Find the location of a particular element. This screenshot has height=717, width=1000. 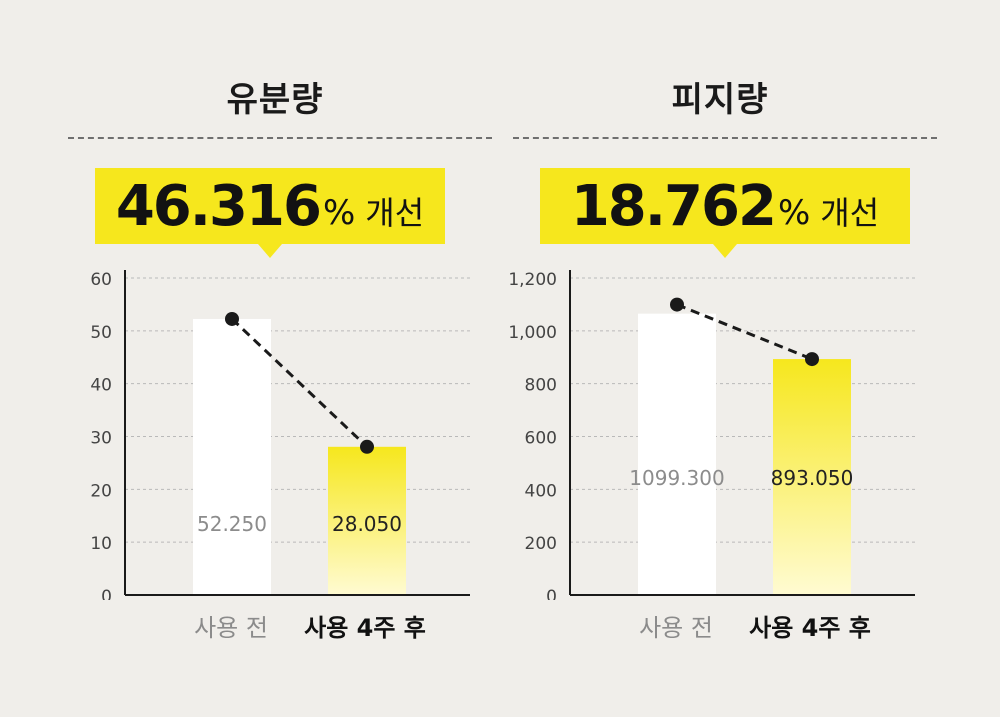

y-tick-label: 30 is located at coordinates (101, 439).